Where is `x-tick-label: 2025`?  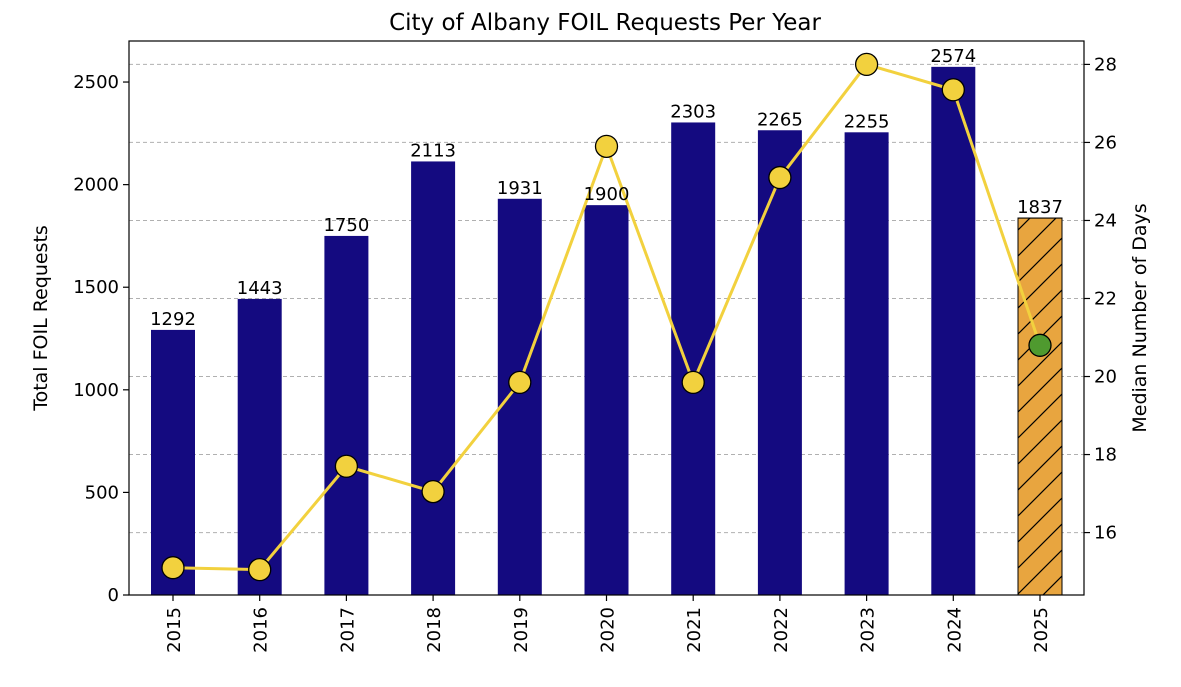
x-tick-label: 2025 is located at coordinates (1041, 630).